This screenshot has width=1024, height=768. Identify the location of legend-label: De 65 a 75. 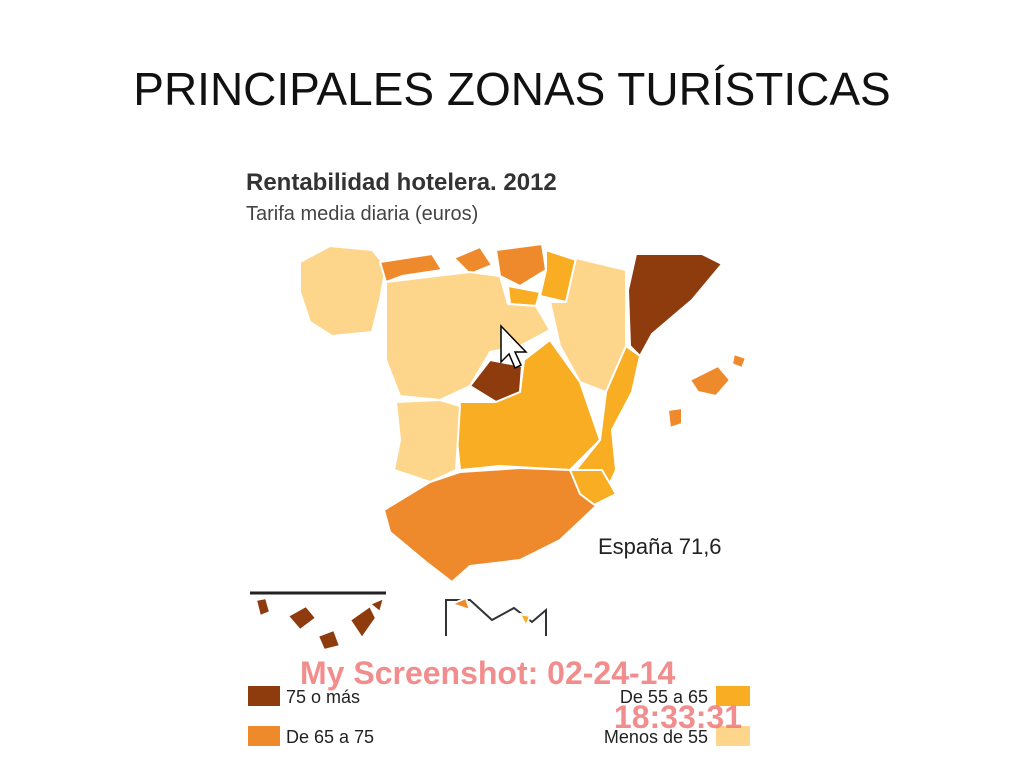
(330, 737).